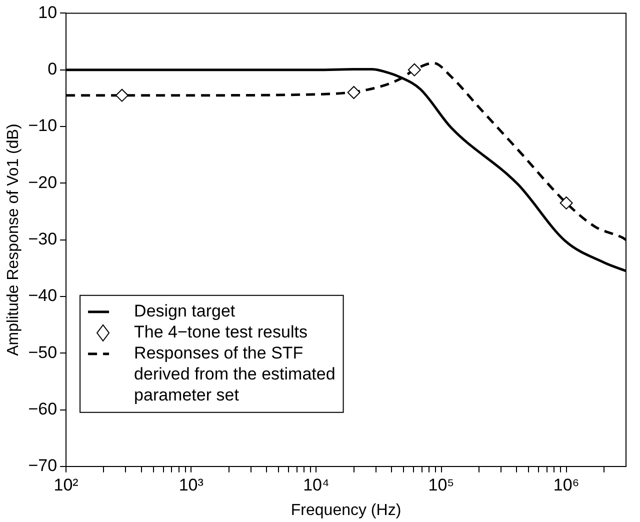  Describe the element at coordinates (221, 332) in the screenshot. I see `legend-label: The 4−tone test results` at that location.